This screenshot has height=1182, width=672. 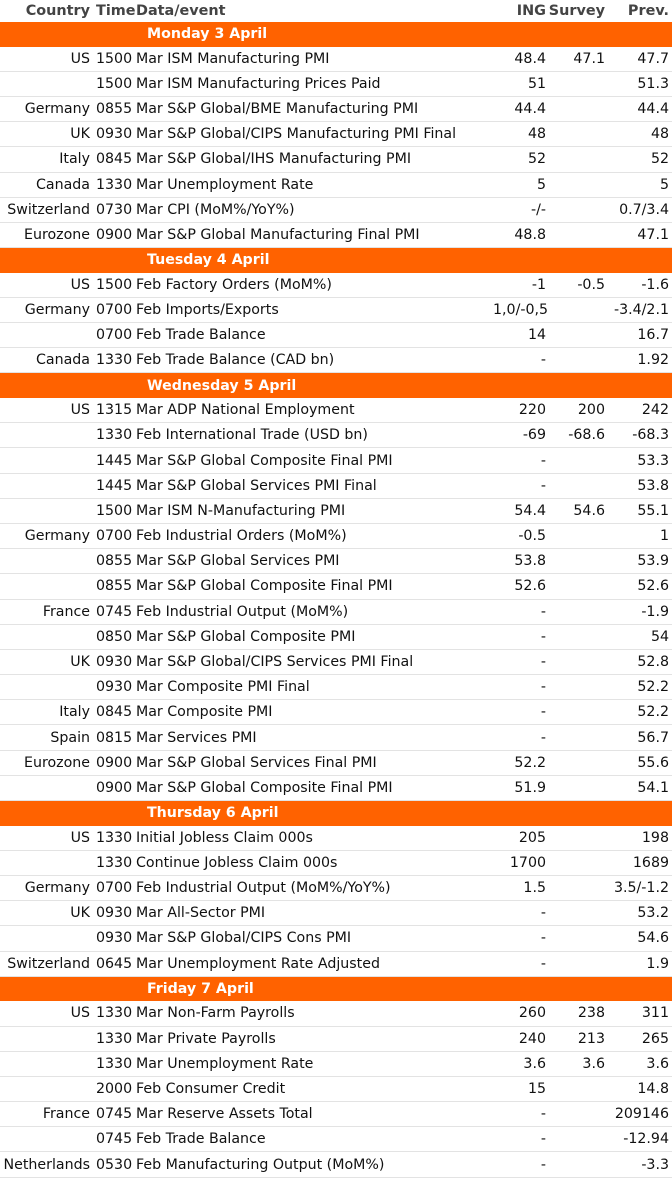 What do you see at coordinates (46, 1164) in the screenshot?
I see `cell-country: Netherlands` at bounding box center [46, 1164].